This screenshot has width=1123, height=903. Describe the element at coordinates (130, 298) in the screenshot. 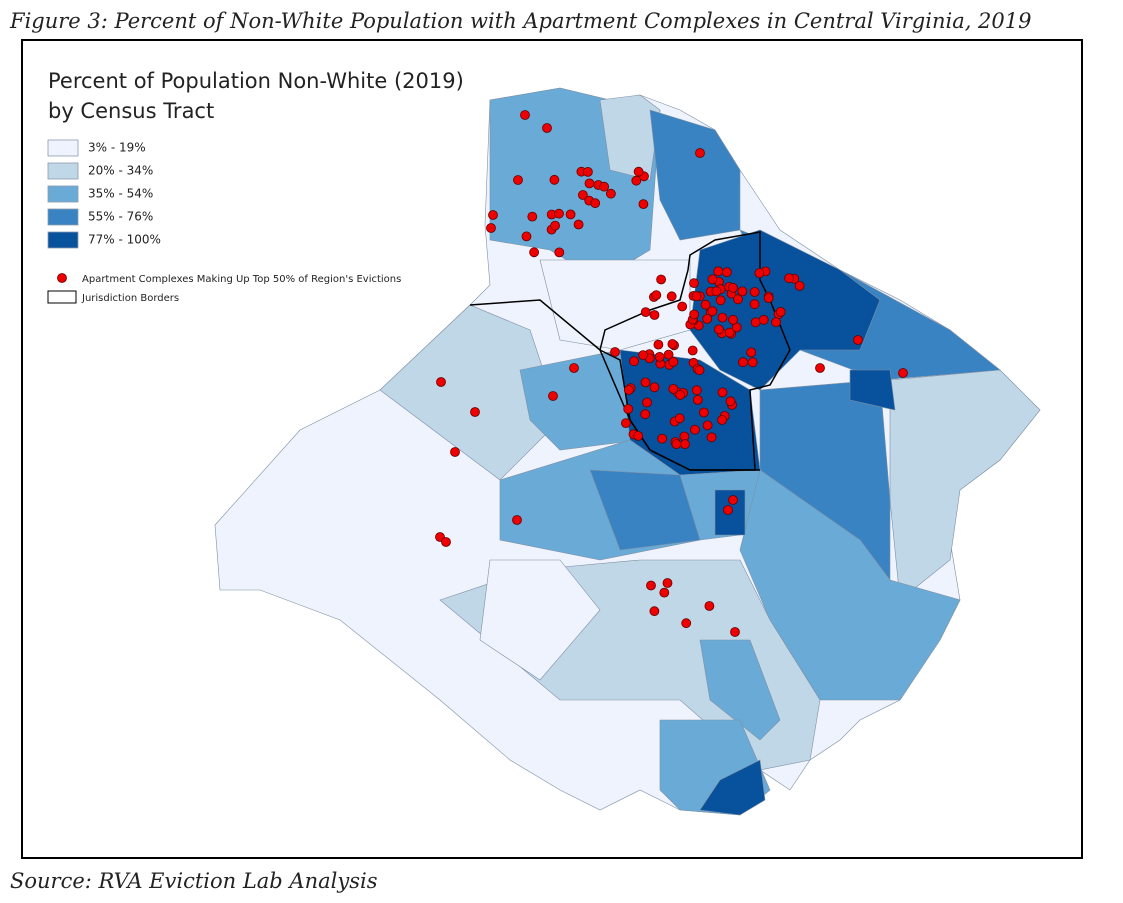

I see `legend-borders-label: Jurisdiction Borders` at that location.